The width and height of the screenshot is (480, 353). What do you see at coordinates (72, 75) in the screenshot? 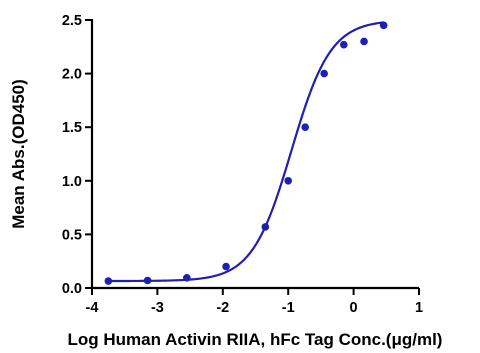
I see `y-tick-label: 2.0` at bounding box center [72, 75].